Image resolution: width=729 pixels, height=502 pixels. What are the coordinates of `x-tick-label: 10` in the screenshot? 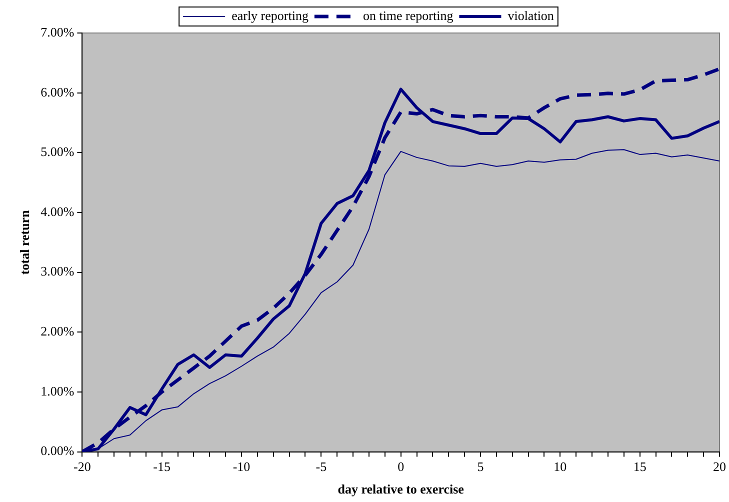 It's located at (560, 466).